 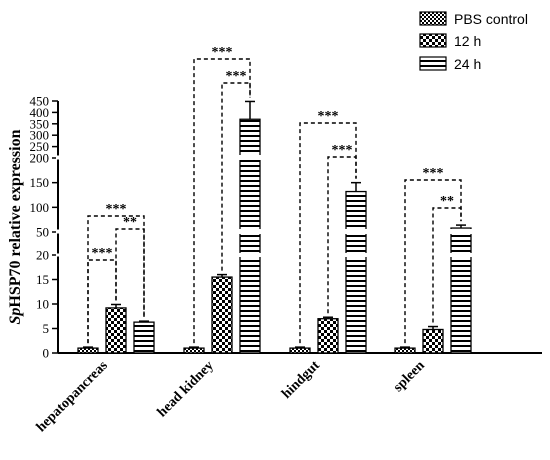 What do you see at coordinates (40, 182) in the screenshot?
I see `y-tick-label: 150` at bounding box center [40, 182].